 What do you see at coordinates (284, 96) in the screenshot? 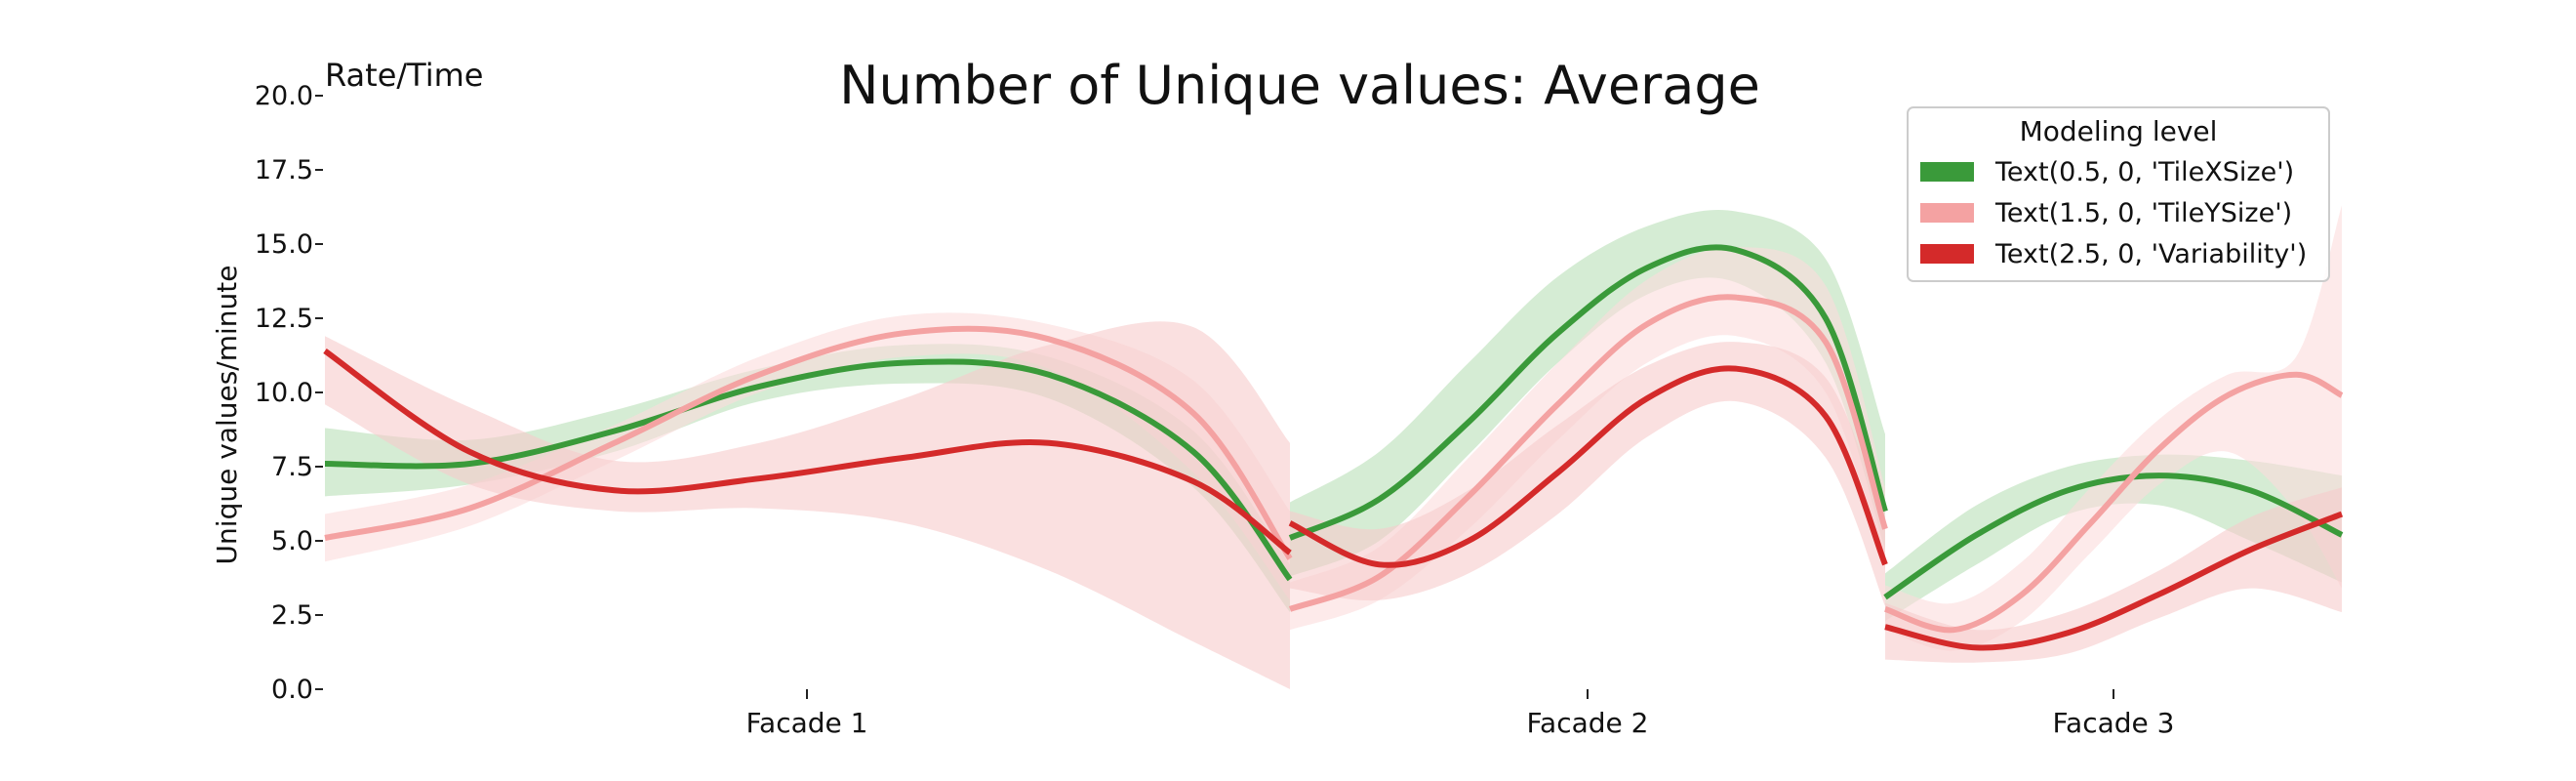
I see `y-tick-label: 20.0` at bounding box center [284, 96].